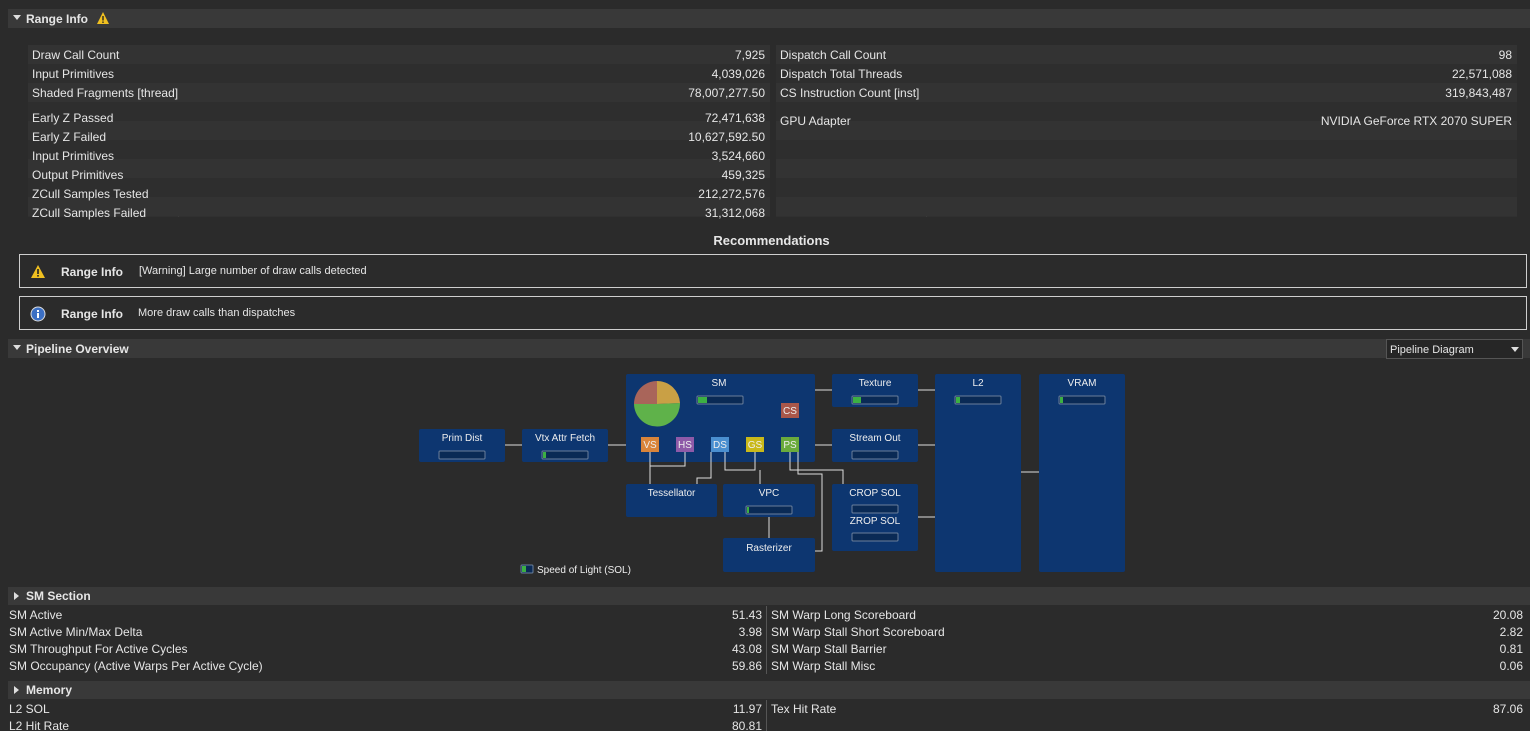 This screenshot has height=731, width=1530. Describe the element at coordinates (1454, 349) in the screenshot. I see `view-dropdown: Pipeline Diagram` at that location.